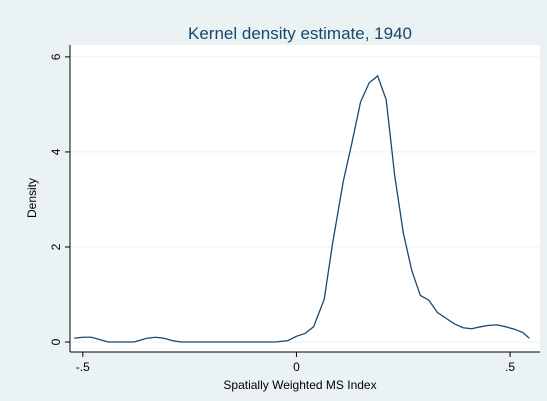  I want to click on y-tick-label: 0, so click(56, 341).